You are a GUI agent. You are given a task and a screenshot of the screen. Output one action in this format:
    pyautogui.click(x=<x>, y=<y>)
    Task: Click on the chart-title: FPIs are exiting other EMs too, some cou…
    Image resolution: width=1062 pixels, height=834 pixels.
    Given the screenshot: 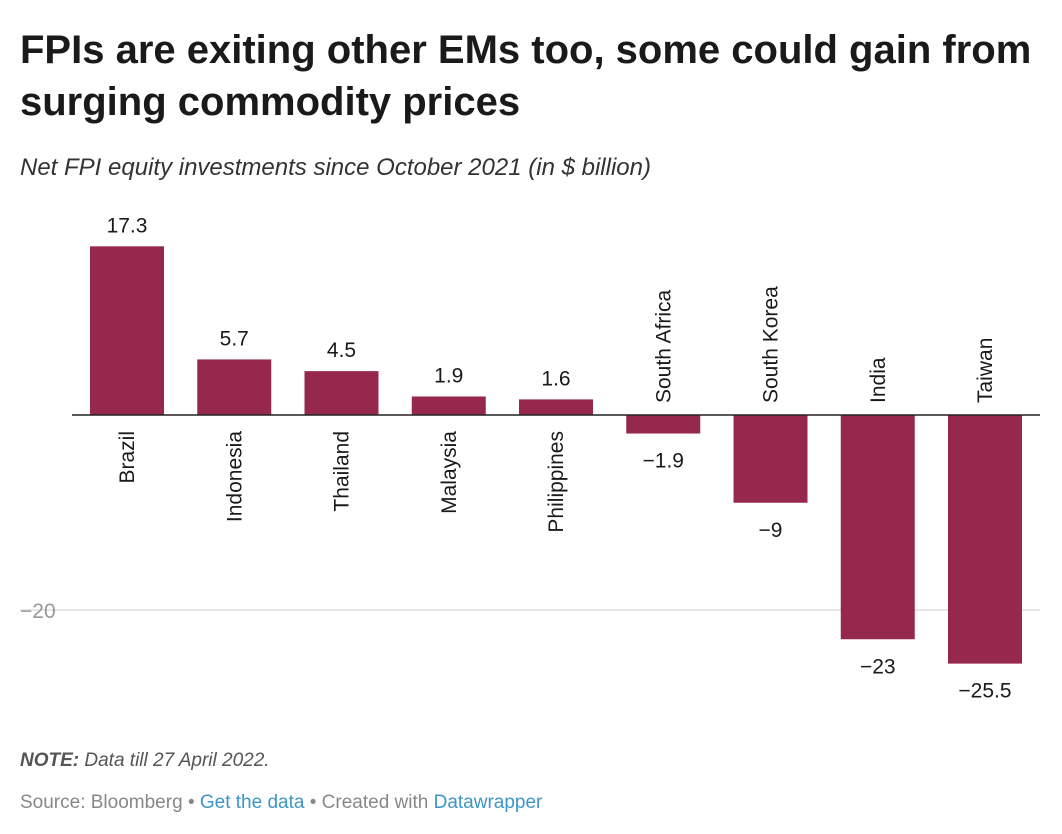 What is the action you would take?
    pyautogui.click(x=526, y=76)
    